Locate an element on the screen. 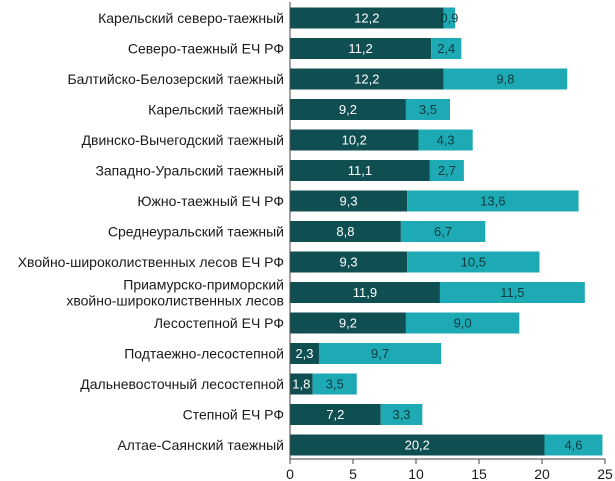 The image size is (615, 481). value-label-series2-1: 2,4 is located at coordinates (446, 48).